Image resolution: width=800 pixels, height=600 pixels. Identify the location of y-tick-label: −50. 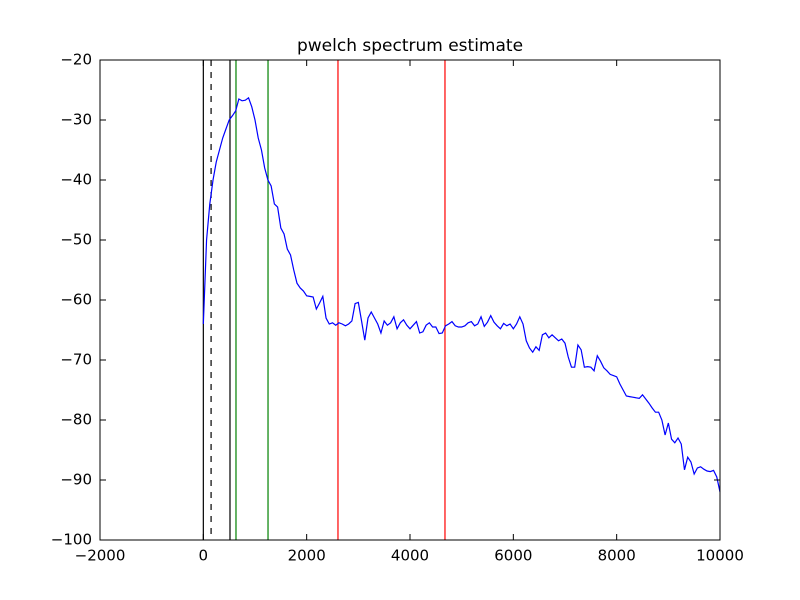
(76, 240).